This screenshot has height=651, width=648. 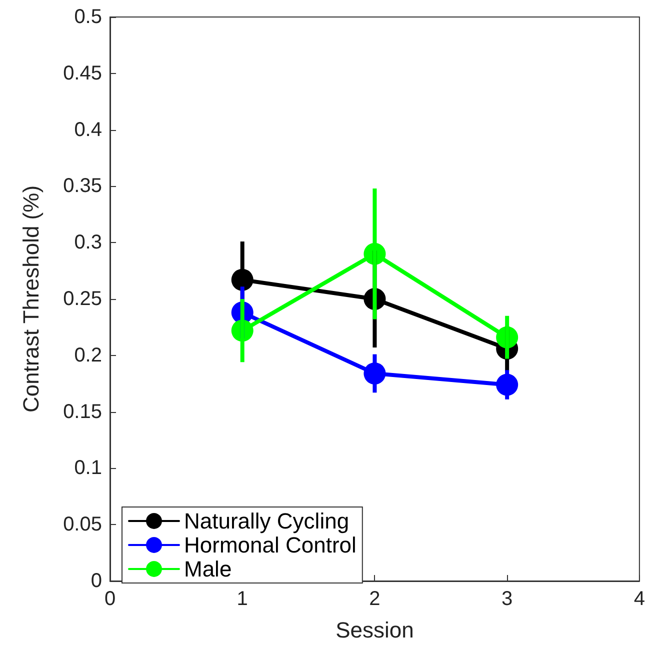 What do you see at coordinates (639, 599) in the screenshot?
I see `x-tick-label: 4` at bounding box center [639, 599].